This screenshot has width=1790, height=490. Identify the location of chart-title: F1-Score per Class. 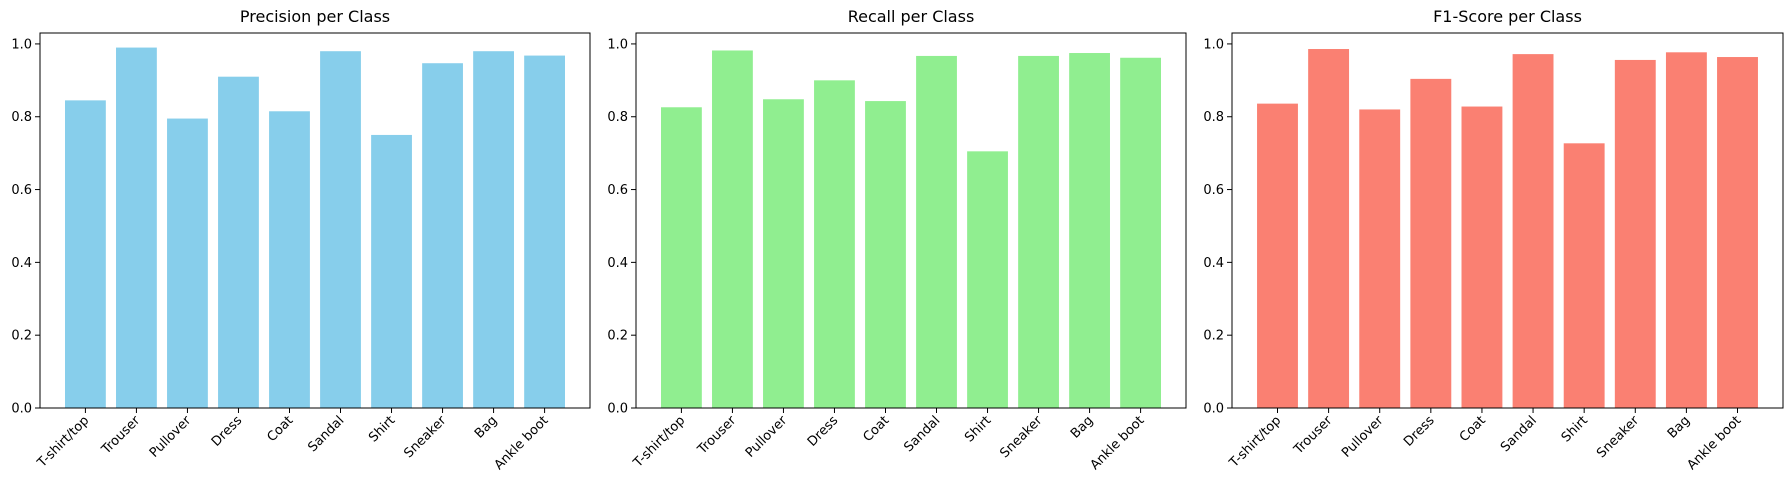
(1507, 16).